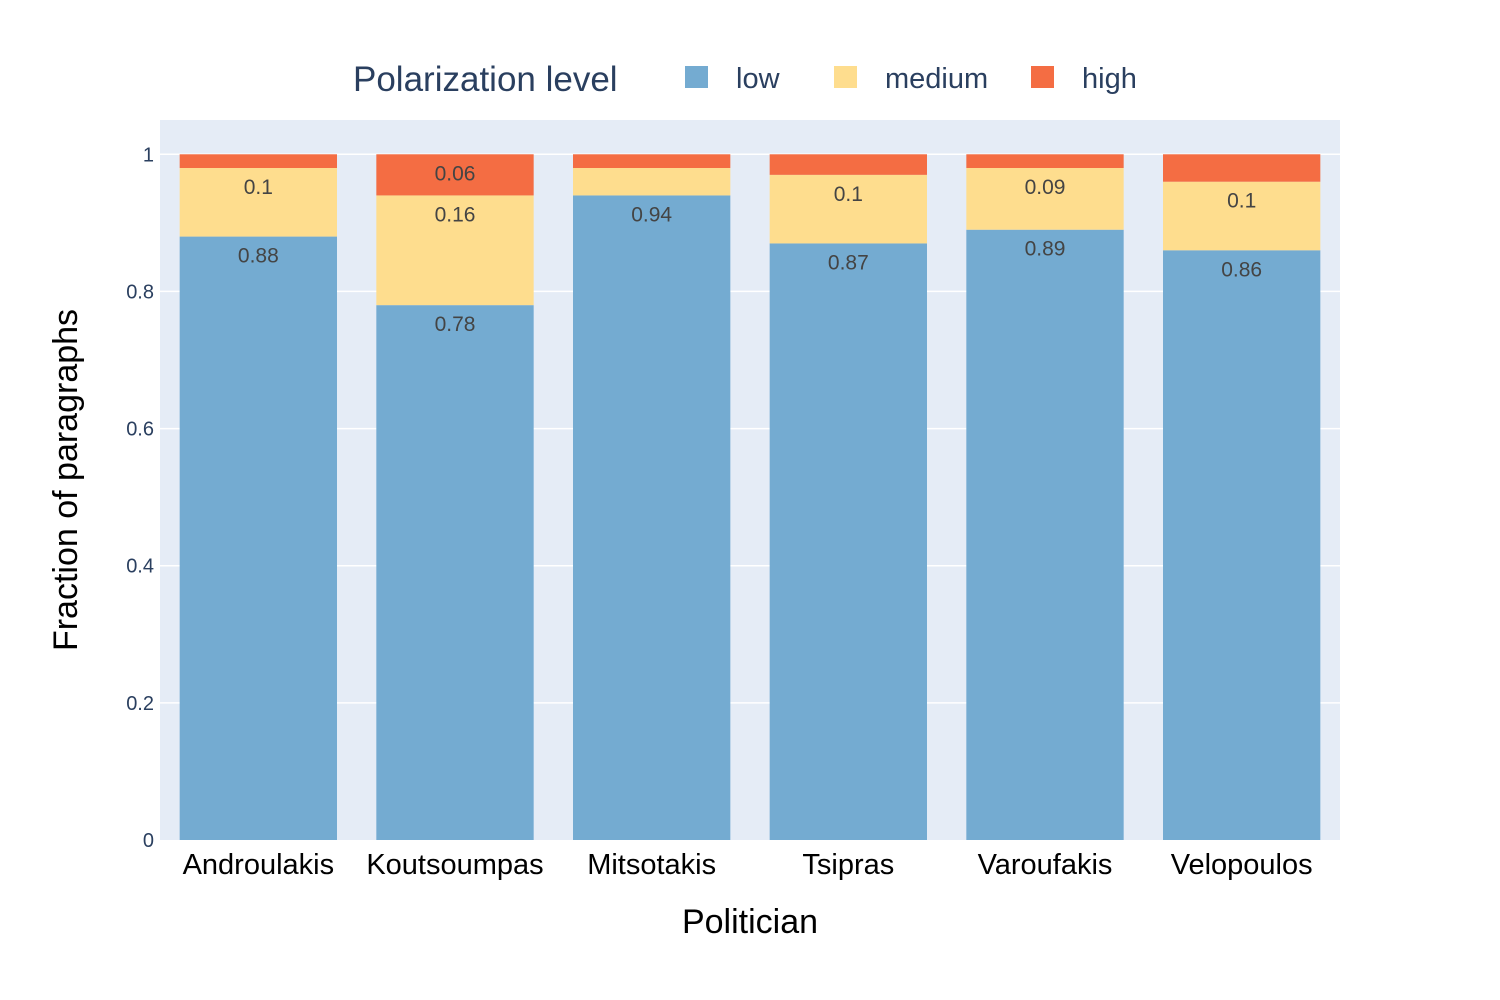 This screenshot has height=1000, width=1500. Describe the element at coordinates (1045, 249) in the screenshot. I see `data-label: 0.89` at that location.